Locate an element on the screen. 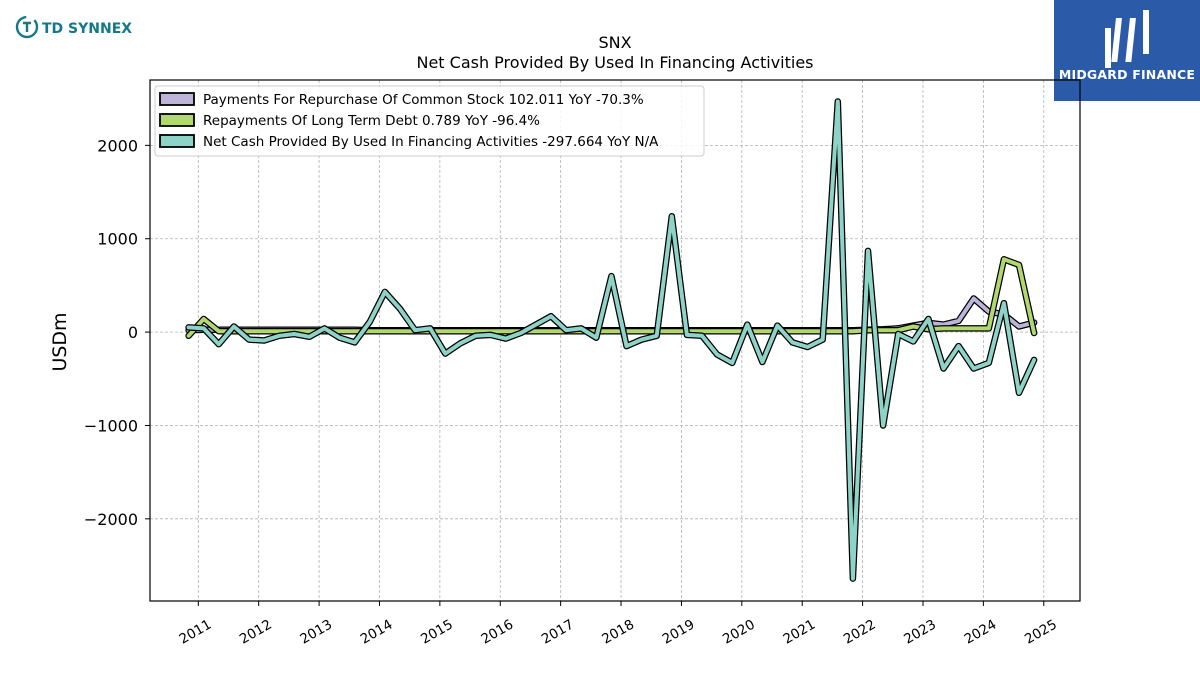  y-tick-label: 1000 is located at coordinates (117, 239).